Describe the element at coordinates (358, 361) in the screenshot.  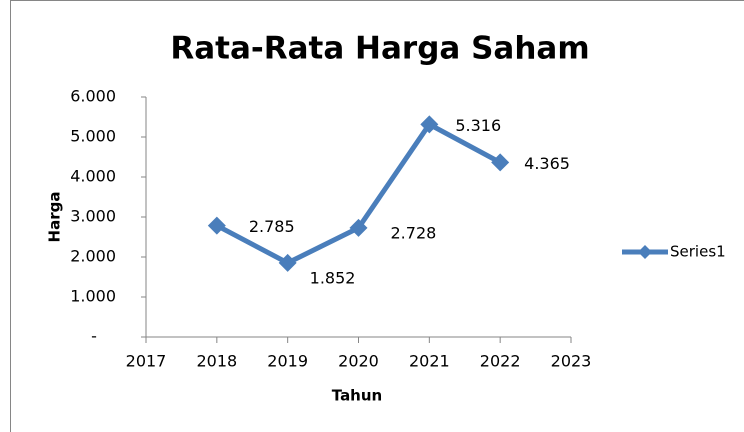
I see `x-tick-label: 2020` at that location.